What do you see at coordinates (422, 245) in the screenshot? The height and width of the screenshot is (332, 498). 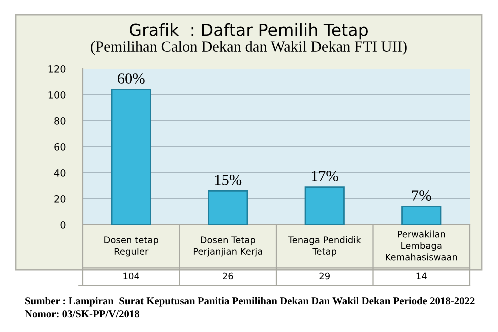 I see `x-tick-label: Perwakilan Lembaga Kemahasiswaan` at bounding box center [422, 245].